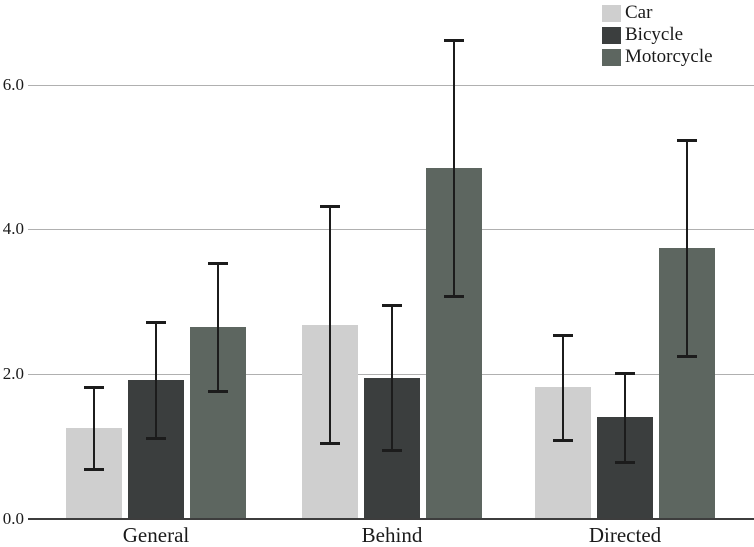 This screenshot has width=754, height=547. What do you see at coordinates (611, 35) in the screenshot?
I see `legend-swatch-bicycle` at bounding box center [611, 35].